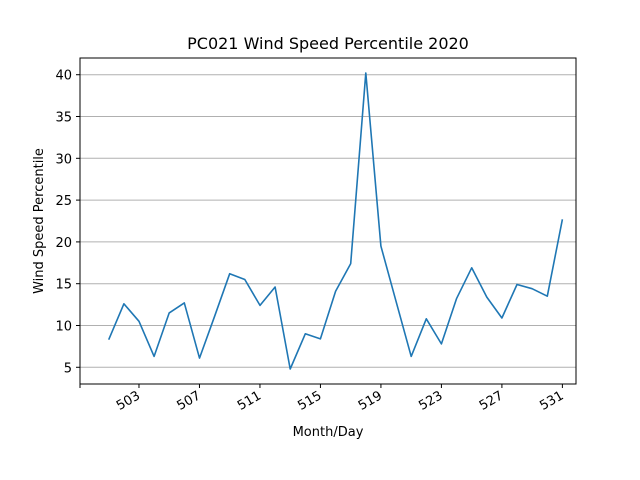 Image resolution: width=640 pixels, height=480 pixels. I want to click on chart-title: PC021 Wind Speed Percentile 2020, so click(328, 43).